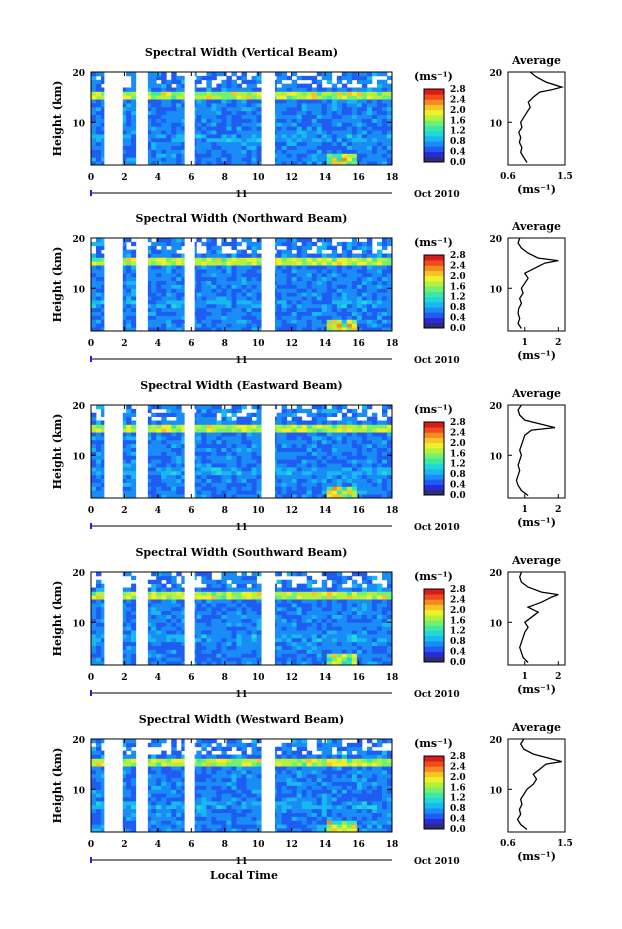 The image size is (622, 929). I want to click on average-title: Average, so click(536, 393).